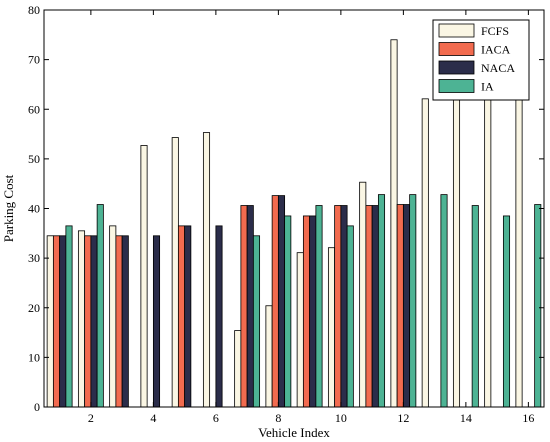  Describe the element at coordinates (34, 10) in the screenshot. I see `y-tick-label: 80` at that location.